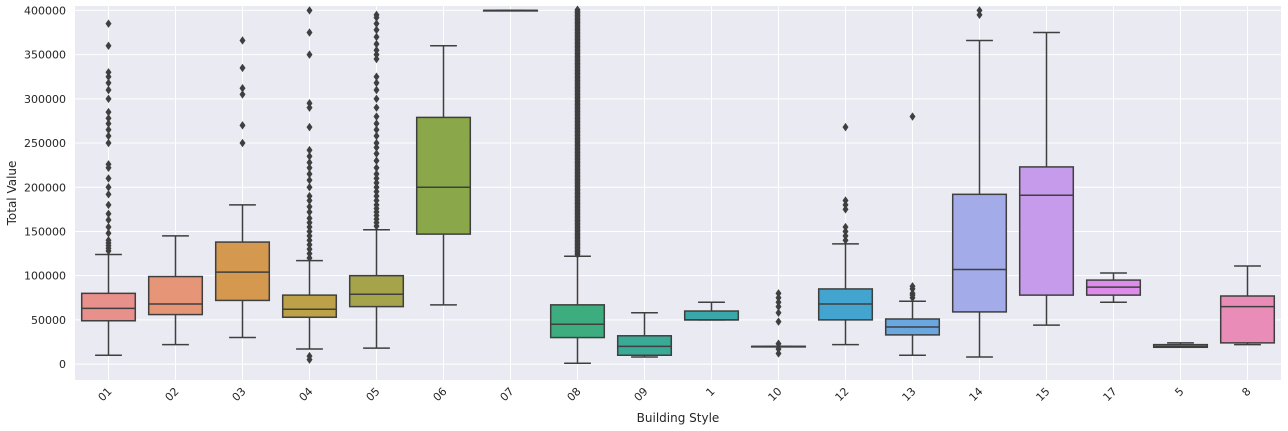  What do you see at coordinates (775, 394) in the screenshot?
I see `x-tick-label: 10` at bounding box center [775, 394].